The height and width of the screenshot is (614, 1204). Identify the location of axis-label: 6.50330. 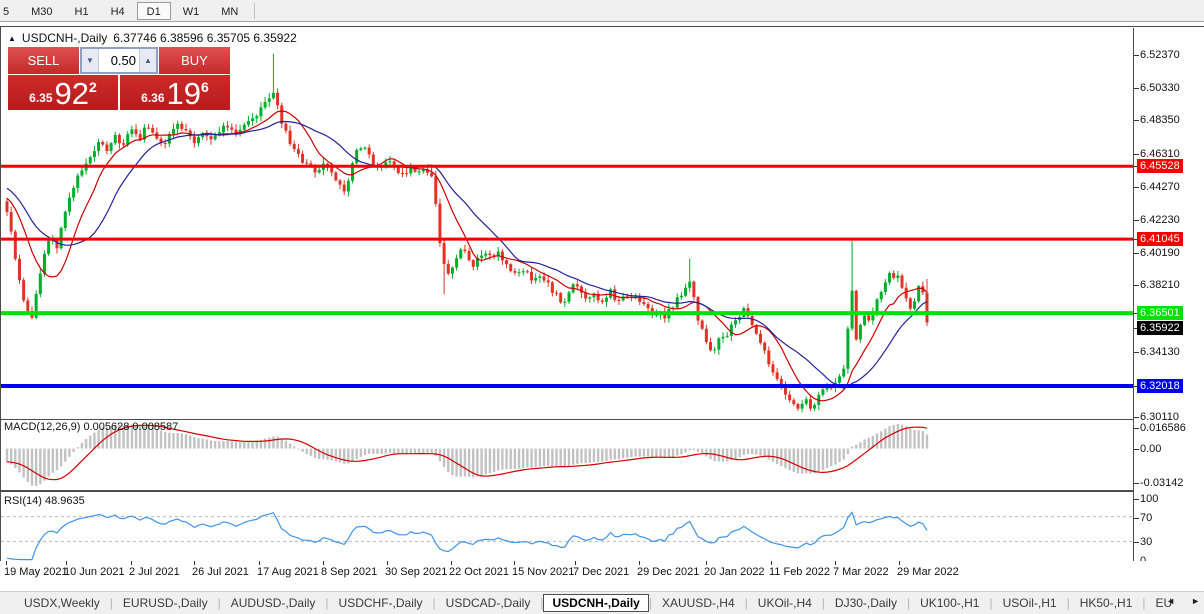
(1160, 88).